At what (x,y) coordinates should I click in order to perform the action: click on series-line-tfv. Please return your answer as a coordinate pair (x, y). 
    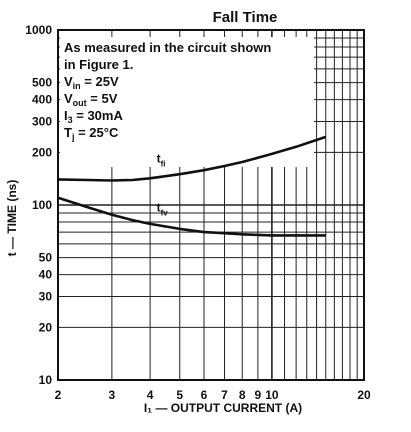
    Looking at the image, I should click on (191, 216).